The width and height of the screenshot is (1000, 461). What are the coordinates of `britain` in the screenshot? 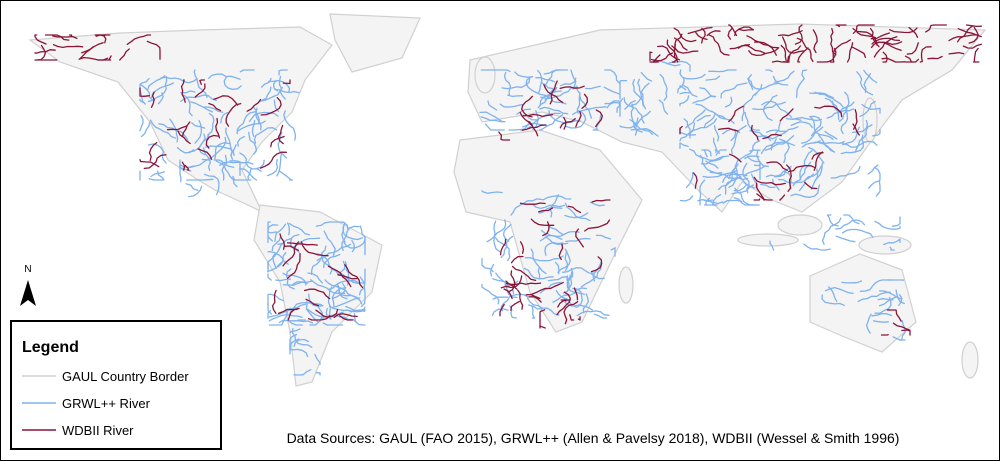 It's located at (485, 75).